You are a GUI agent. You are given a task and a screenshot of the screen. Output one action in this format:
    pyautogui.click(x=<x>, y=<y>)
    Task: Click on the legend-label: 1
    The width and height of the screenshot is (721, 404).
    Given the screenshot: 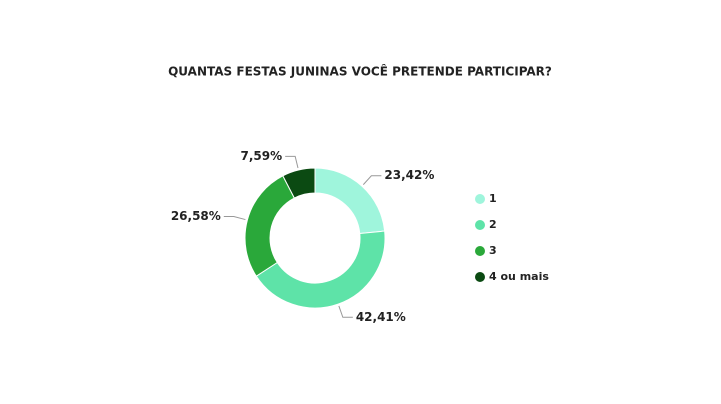 What is the action you would take?
    pyautogui.click(x=493, y=198)
    